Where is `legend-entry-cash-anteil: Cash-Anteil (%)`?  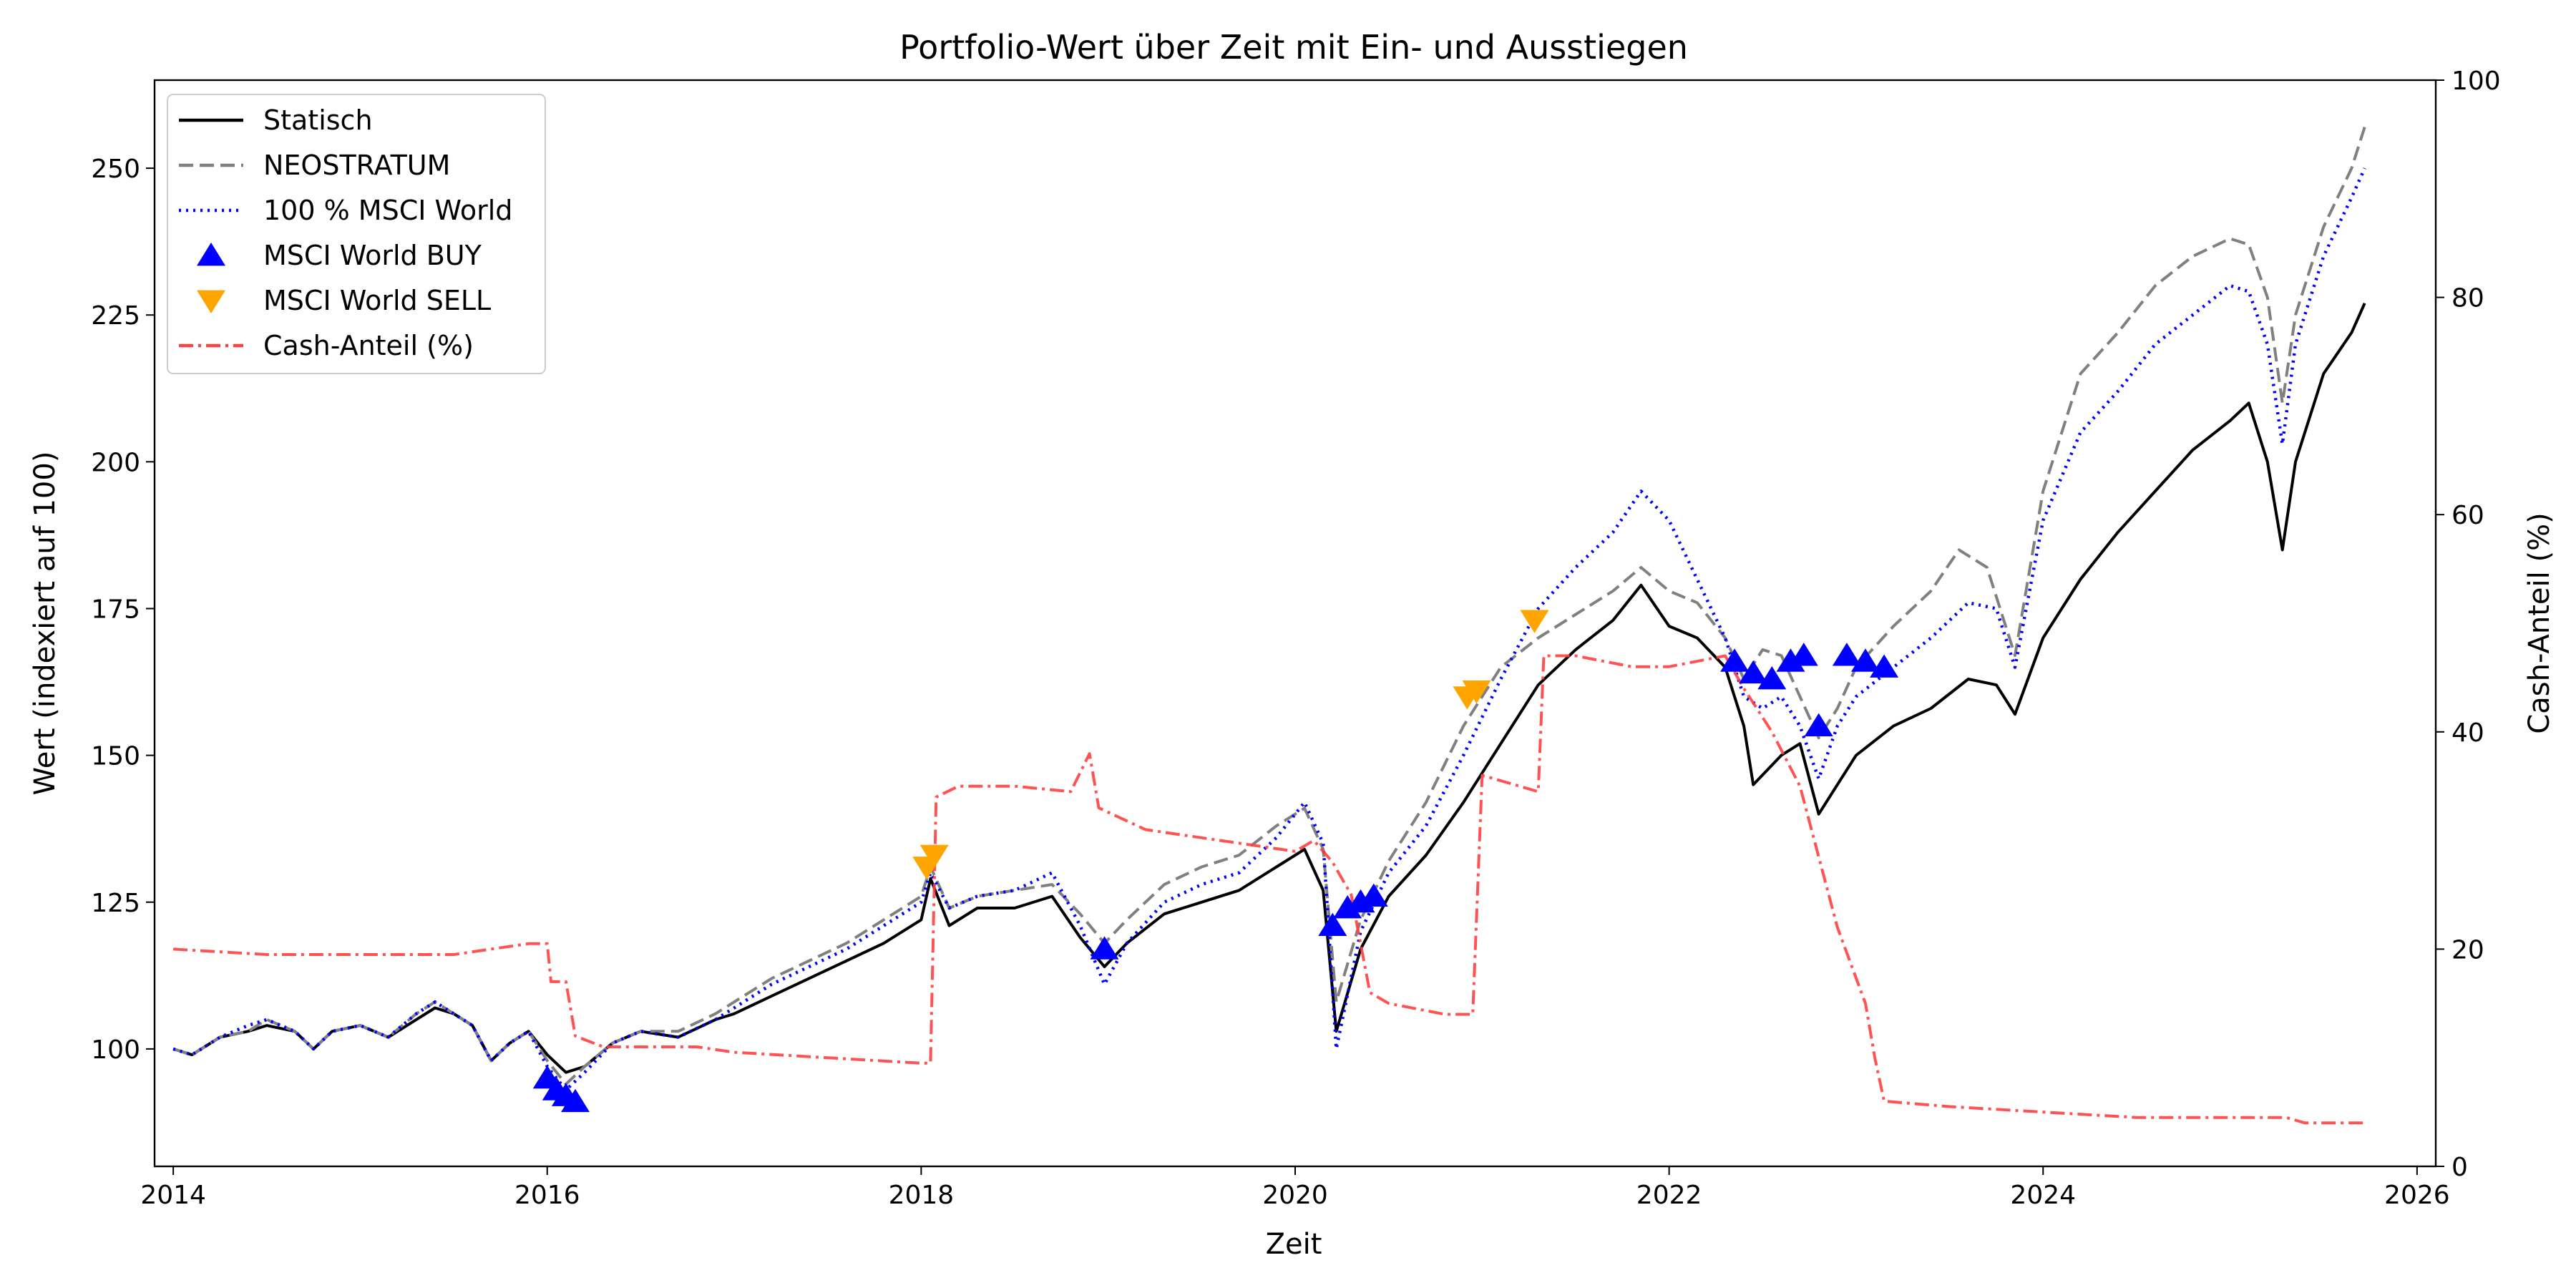 legend-entry-cash-anteil: Cash-Anteil (%) is located at coordinates (326, 345).